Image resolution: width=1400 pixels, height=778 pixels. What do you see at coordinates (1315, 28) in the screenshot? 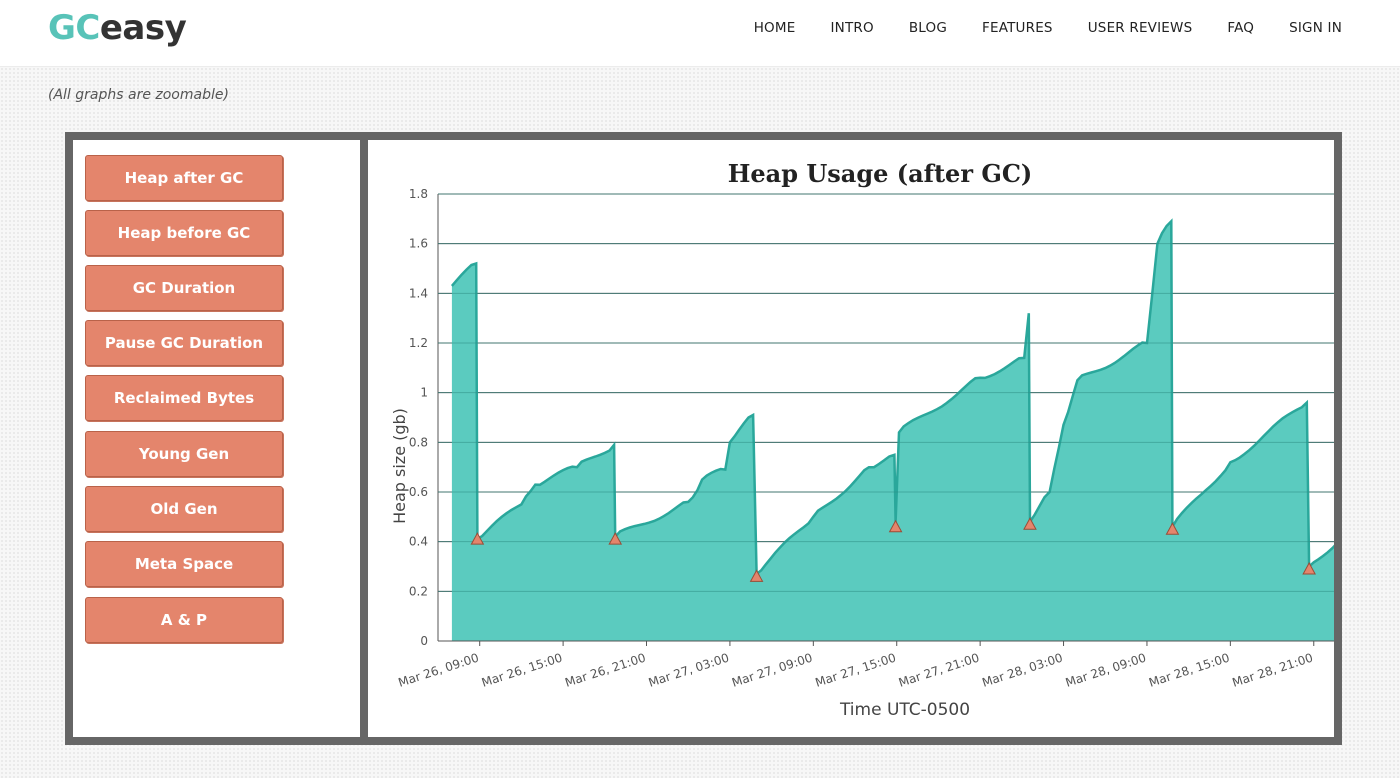
I see `nav-sign-in-link: SIGN IN` at bounding box center [1315, 28].